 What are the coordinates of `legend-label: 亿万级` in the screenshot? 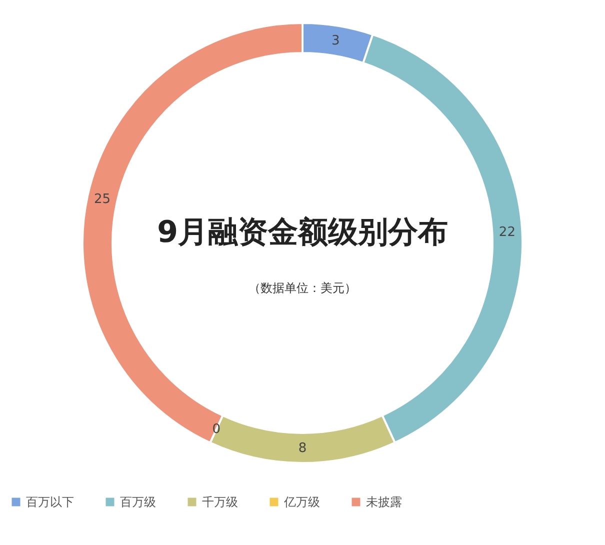 It's located at (301, 502).